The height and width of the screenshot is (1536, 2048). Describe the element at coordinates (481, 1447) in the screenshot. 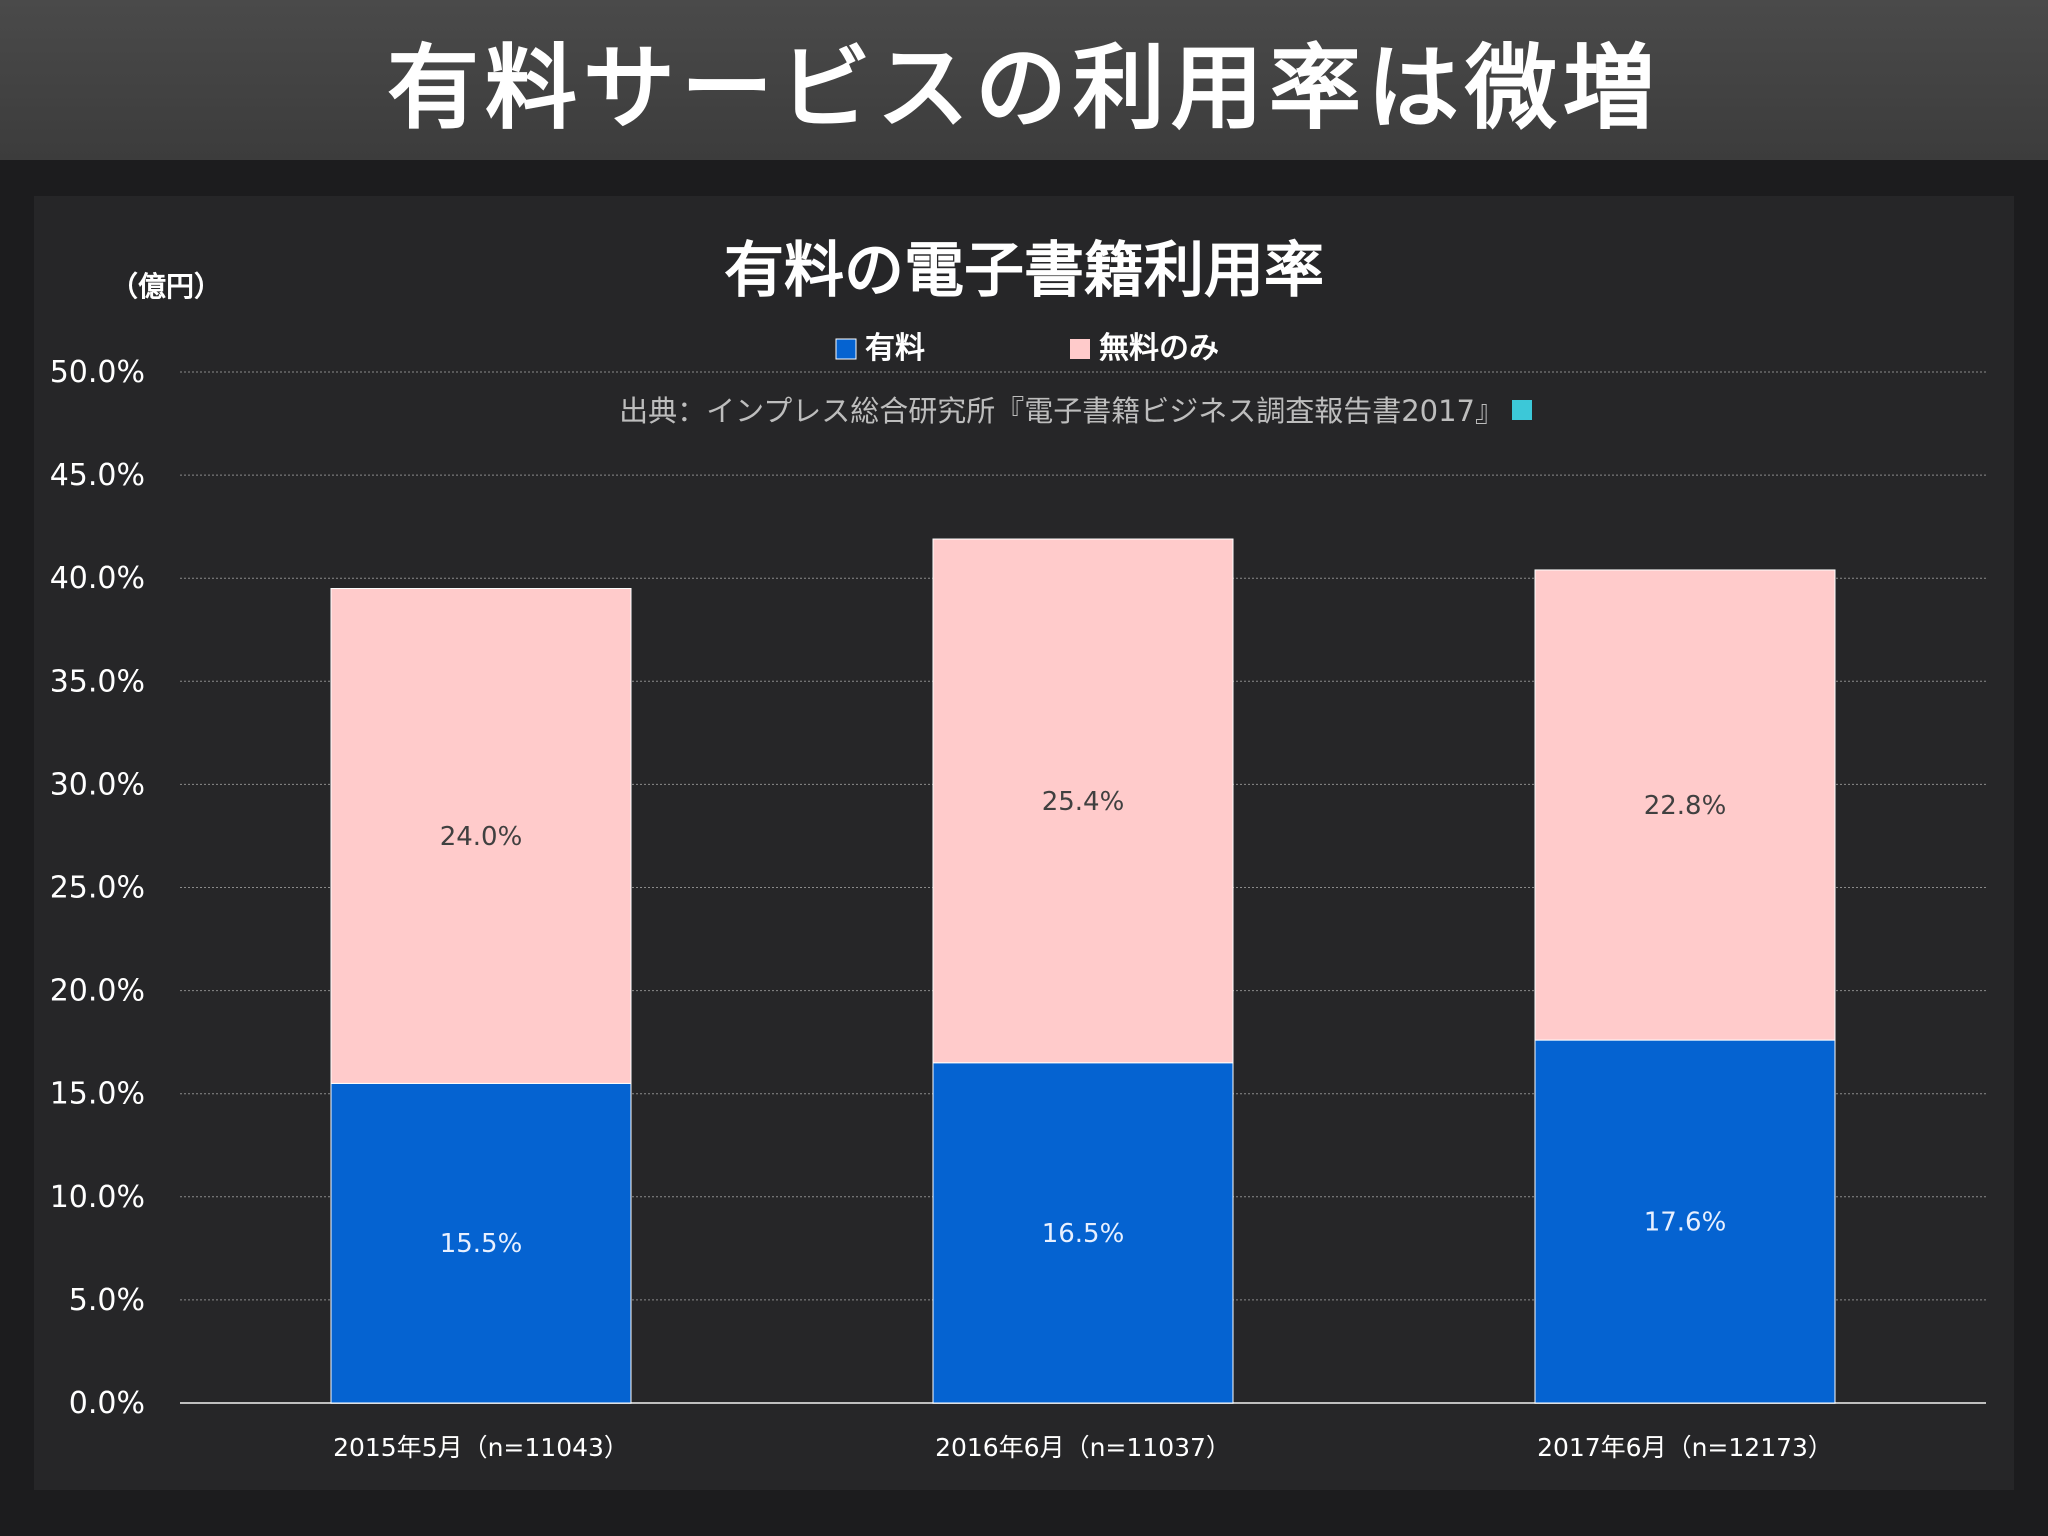

I see `x-tick-label: 2015年5月（n=11043）` at that location.